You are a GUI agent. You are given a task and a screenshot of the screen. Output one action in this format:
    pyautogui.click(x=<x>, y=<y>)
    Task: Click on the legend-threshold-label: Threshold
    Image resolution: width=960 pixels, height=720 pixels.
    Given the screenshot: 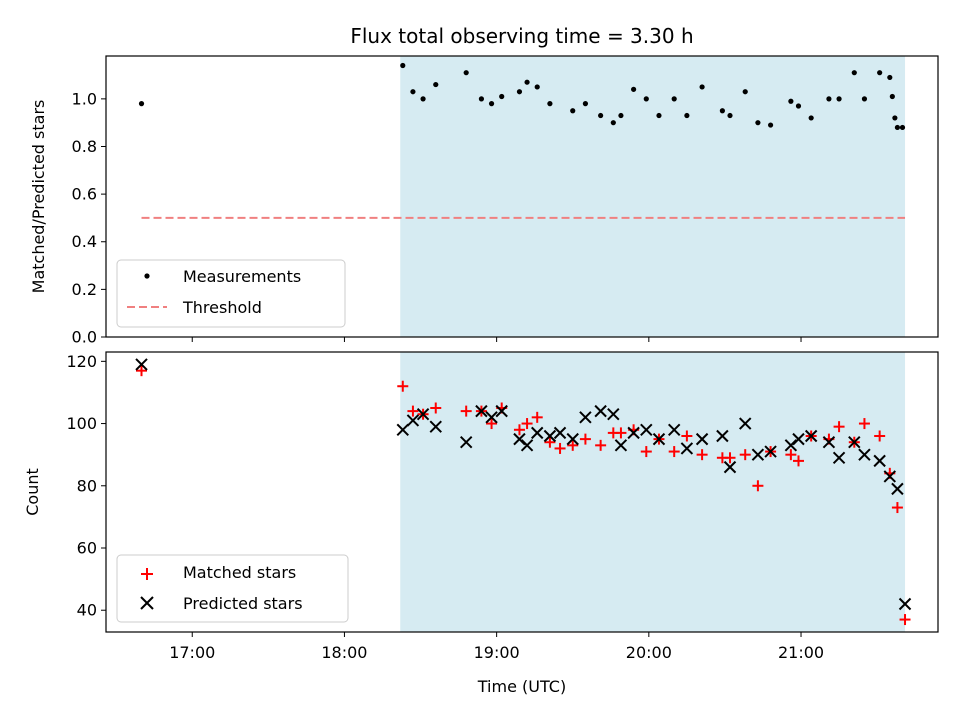 What is the action you would take?
    pyautogui.click(x=222, y=307)
    